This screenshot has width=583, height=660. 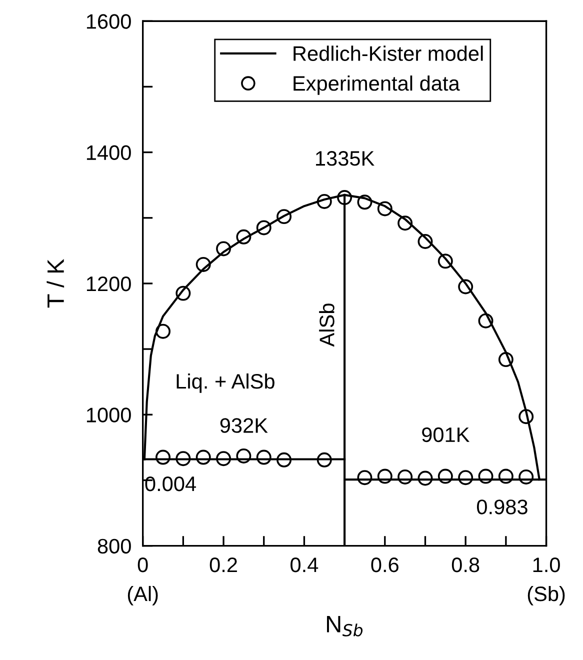 What do you see at coordinates (546, 596) in the screenshot?
I see `text: (Sb)` at bounding box center [546, 596].